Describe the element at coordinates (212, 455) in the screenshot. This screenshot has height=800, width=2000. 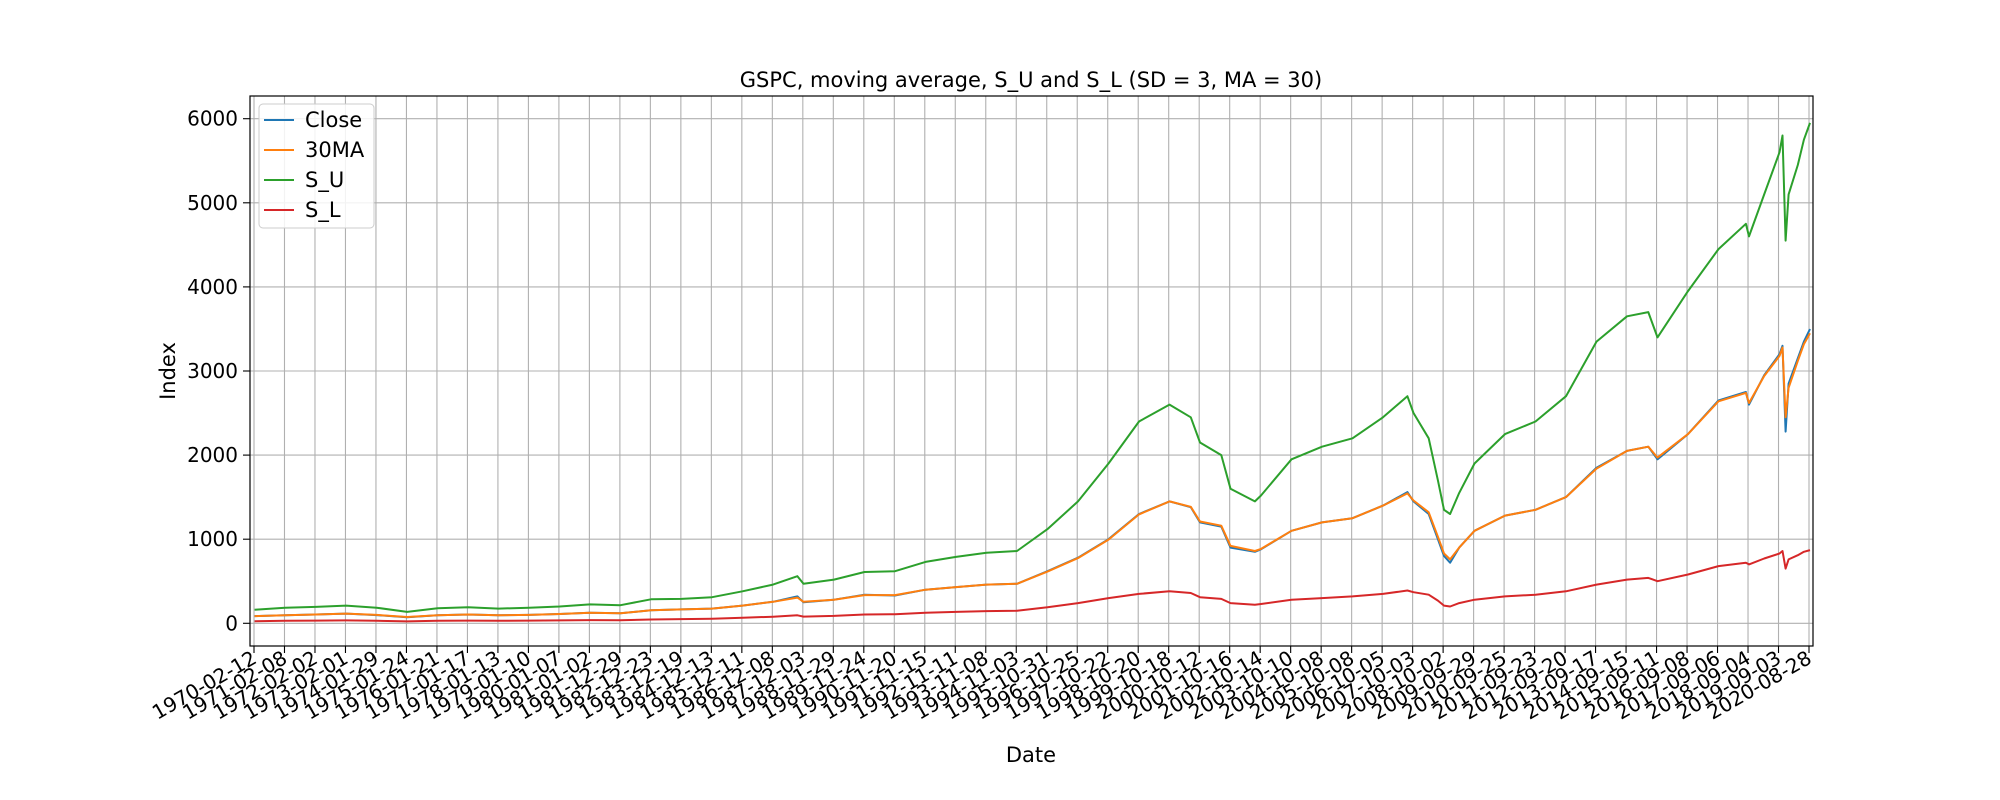
I see `y-tick-label: 2000` at that location.